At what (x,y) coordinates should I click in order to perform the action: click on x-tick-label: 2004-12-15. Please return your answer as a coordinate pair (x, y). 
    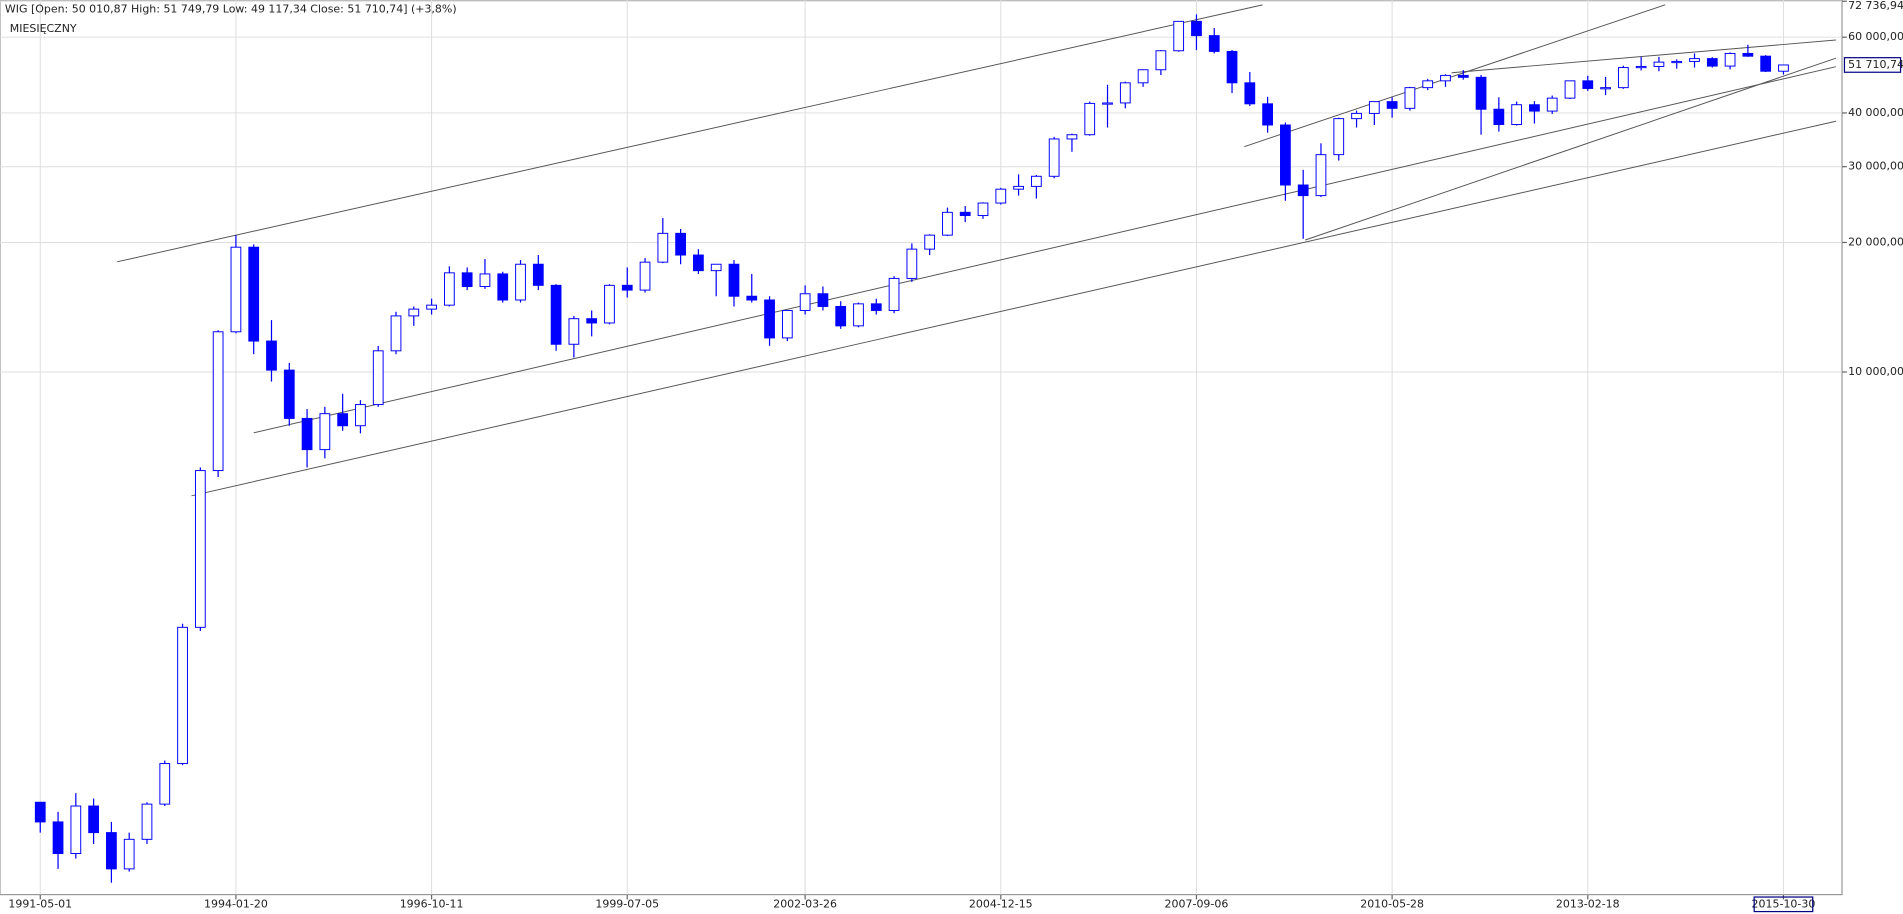
    Looking at the image, I should click on (1001, 903).